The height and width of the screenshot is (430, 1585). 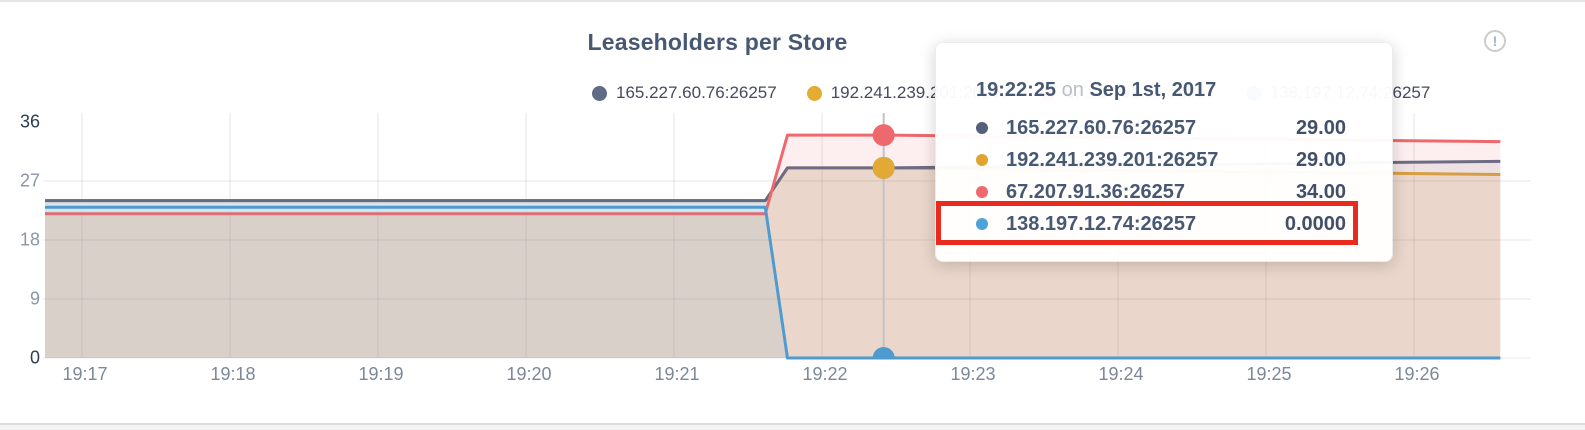 I want to click on tooltip-header: 19:22:25 on Sep 1st, 2017, so click(x=1161, y=90).